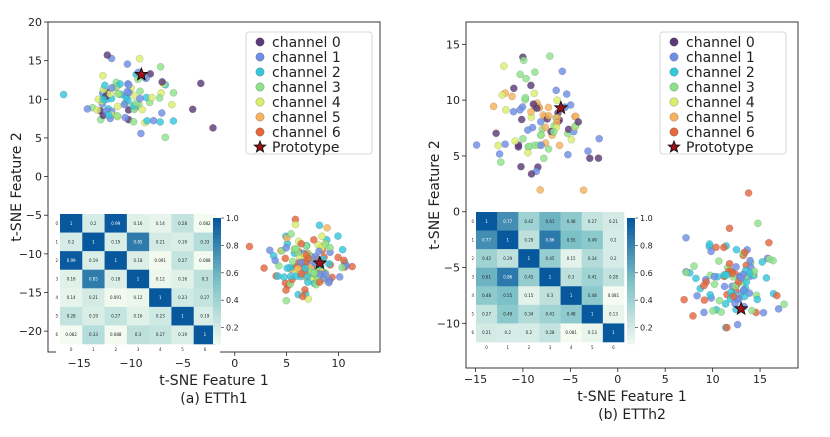 This screenshot has height=437, width=830. I want to click on y-tick-label: −20, so click(30, 331).